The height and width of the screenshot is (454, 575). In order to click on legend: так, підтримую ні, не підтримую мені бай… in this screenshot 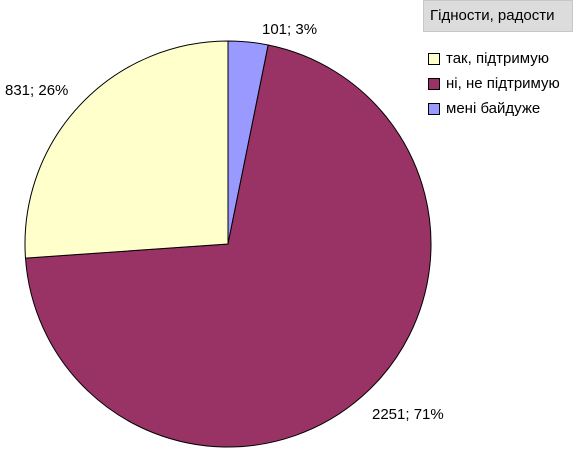, I will do `click(501, 83)`.